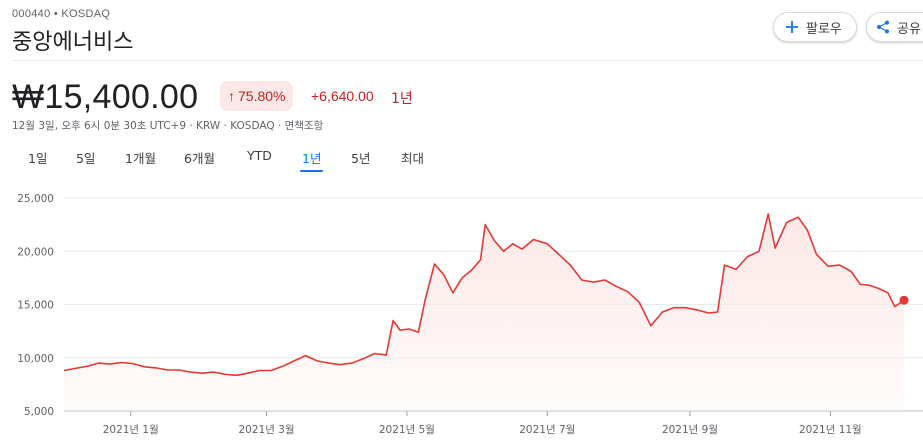  Describe the element at coordinates (792, 27) in the screenshot. I see `plus-icon` at that location.